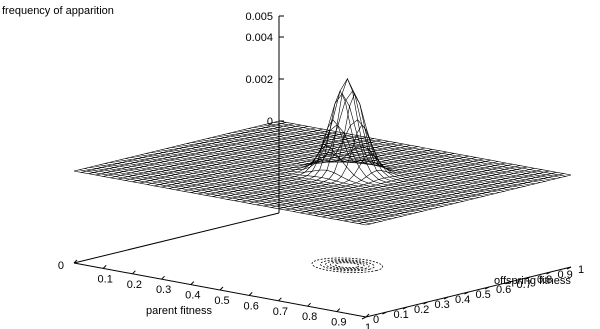  Describe the element at coordinates (368, 325) in the screenshot. I see `x-tick-label: 1` at that location.